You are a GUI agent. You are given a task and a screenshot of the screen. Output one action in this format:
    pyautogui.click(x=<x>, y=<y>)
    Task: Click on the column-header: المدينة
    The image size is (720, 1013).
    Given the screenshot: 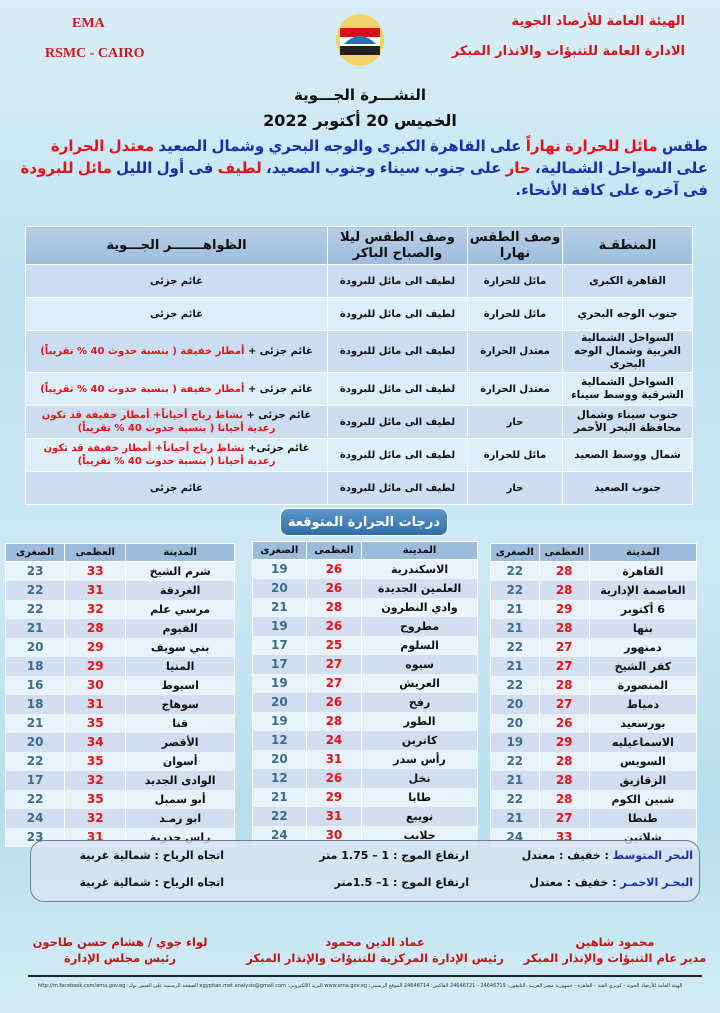 What is the action you would take?
    pyautogui.click(x=643, y=552)
    